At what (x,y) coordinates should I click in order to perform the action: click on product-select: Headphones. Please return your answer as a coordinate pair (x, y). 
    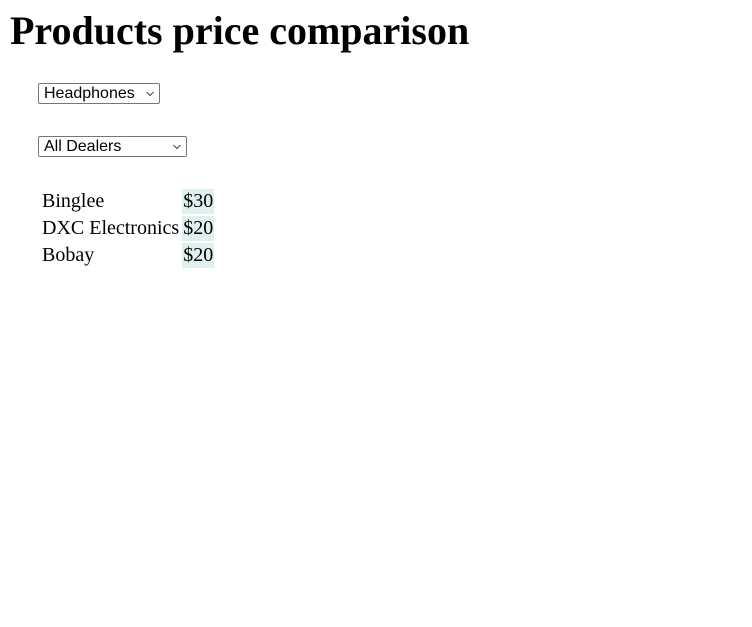
    Looking at the image, I should click on (99, 93).